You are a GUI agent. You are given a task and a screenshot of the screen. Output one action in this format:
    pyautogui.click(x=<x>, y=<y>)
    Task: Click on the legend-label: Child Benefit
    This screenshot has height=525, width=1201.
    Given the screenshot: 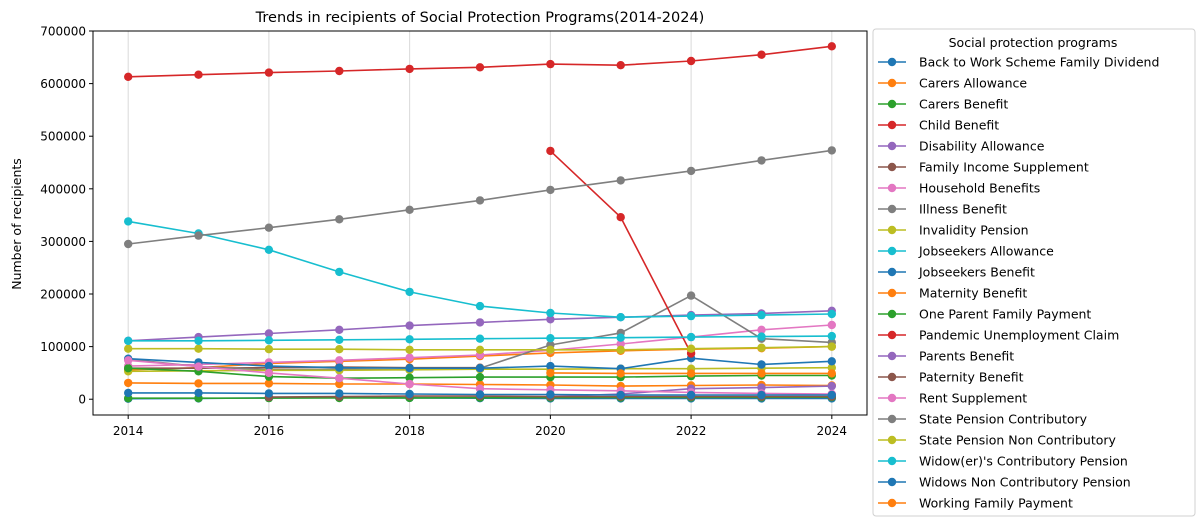 What is the action you would take?
    pyautogui.click(x=959, y=125)
    